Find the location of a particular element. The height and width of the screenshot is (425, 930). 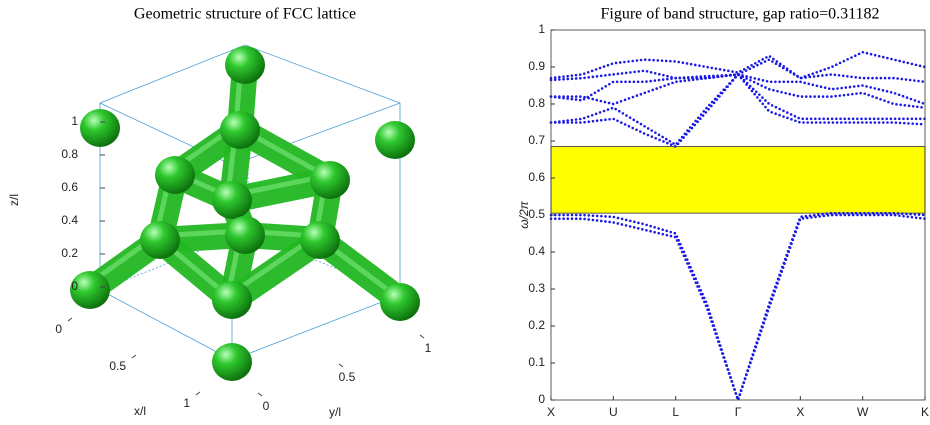

y-tick-label: 0.3 is located at coordinates (536, 288).